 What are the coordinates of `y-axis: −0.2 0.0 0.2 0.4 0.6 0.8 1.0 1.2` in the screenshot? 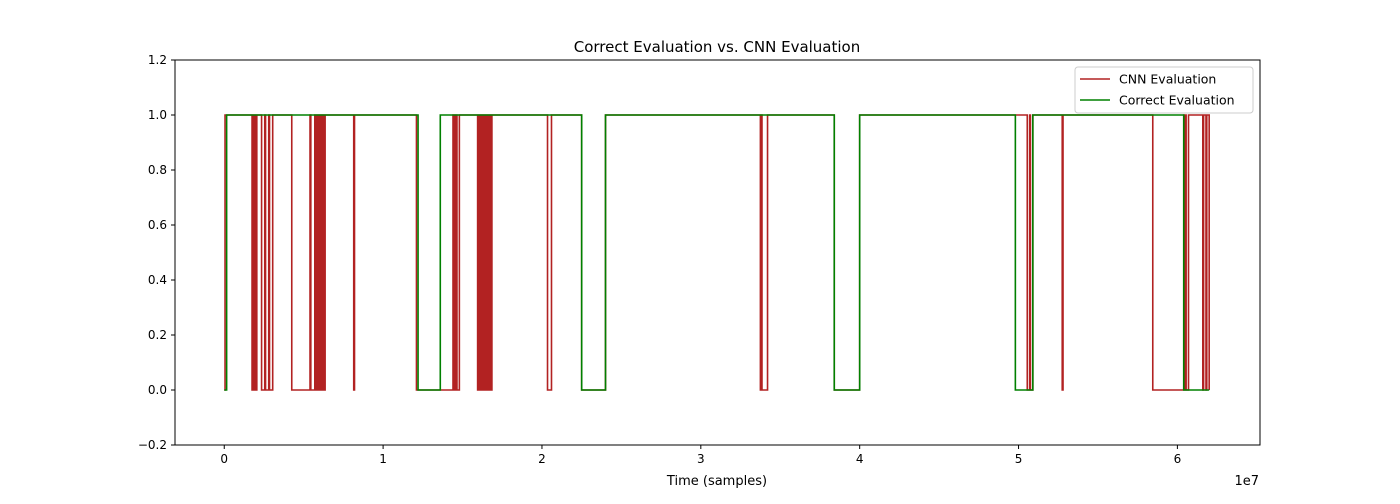 It's located at (156, 252).